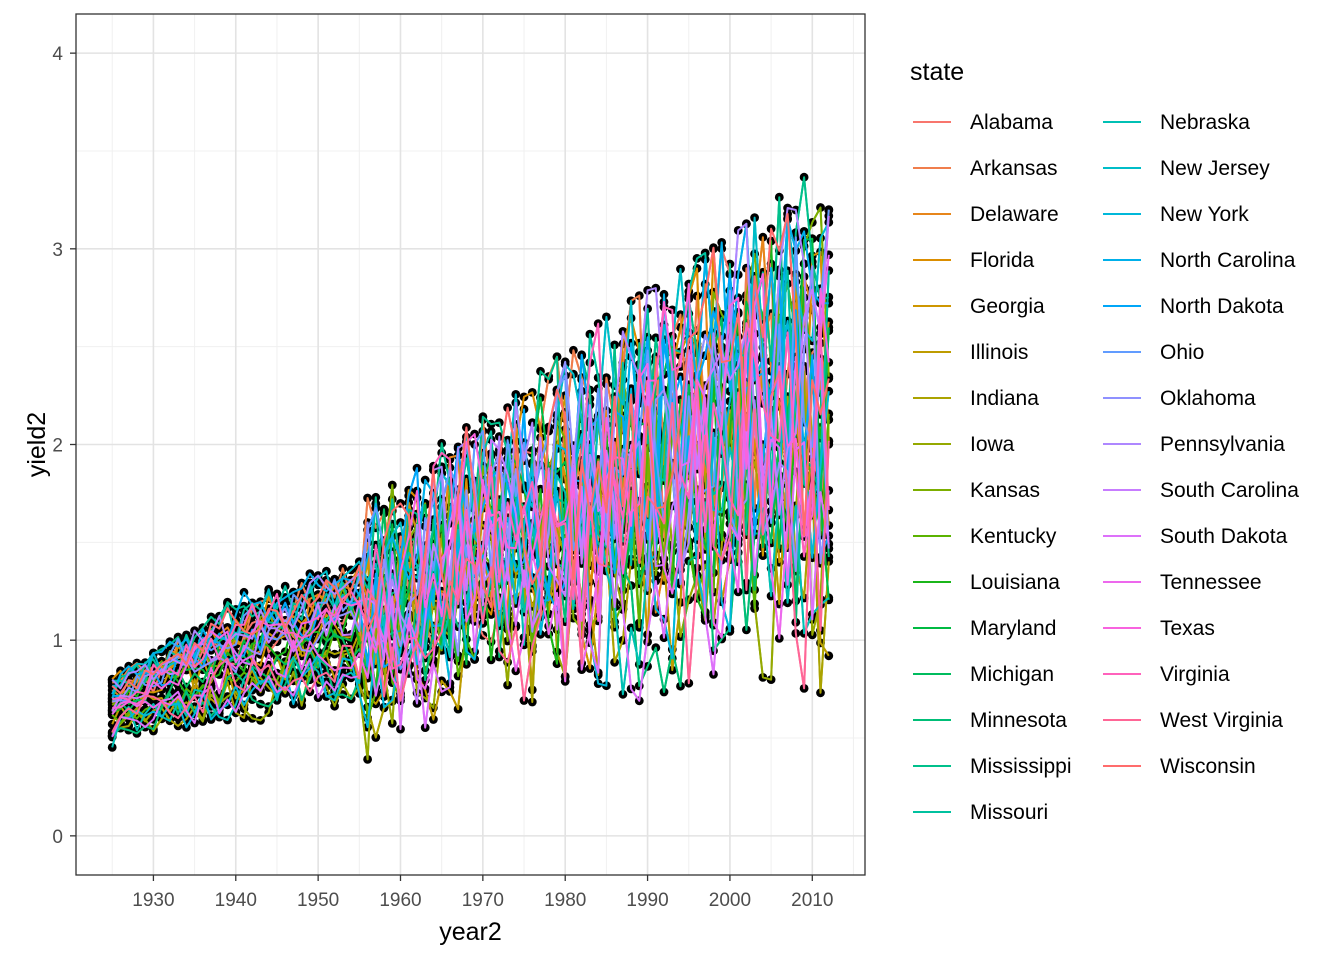  Describe the element at coordinates (1014, 214) in the screenshot. I see `legend-label: Delaware` at that location.